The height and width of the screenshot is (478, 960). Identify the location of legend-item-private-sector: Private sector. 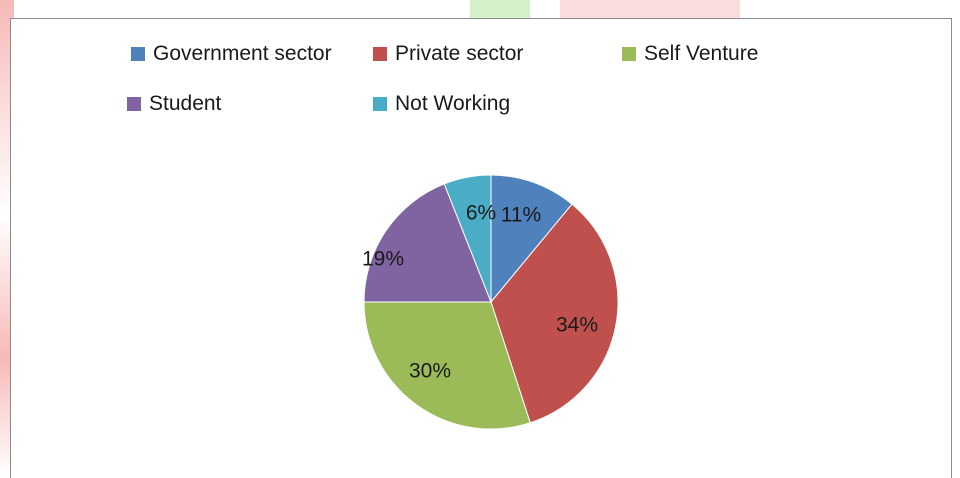
(448, 54).